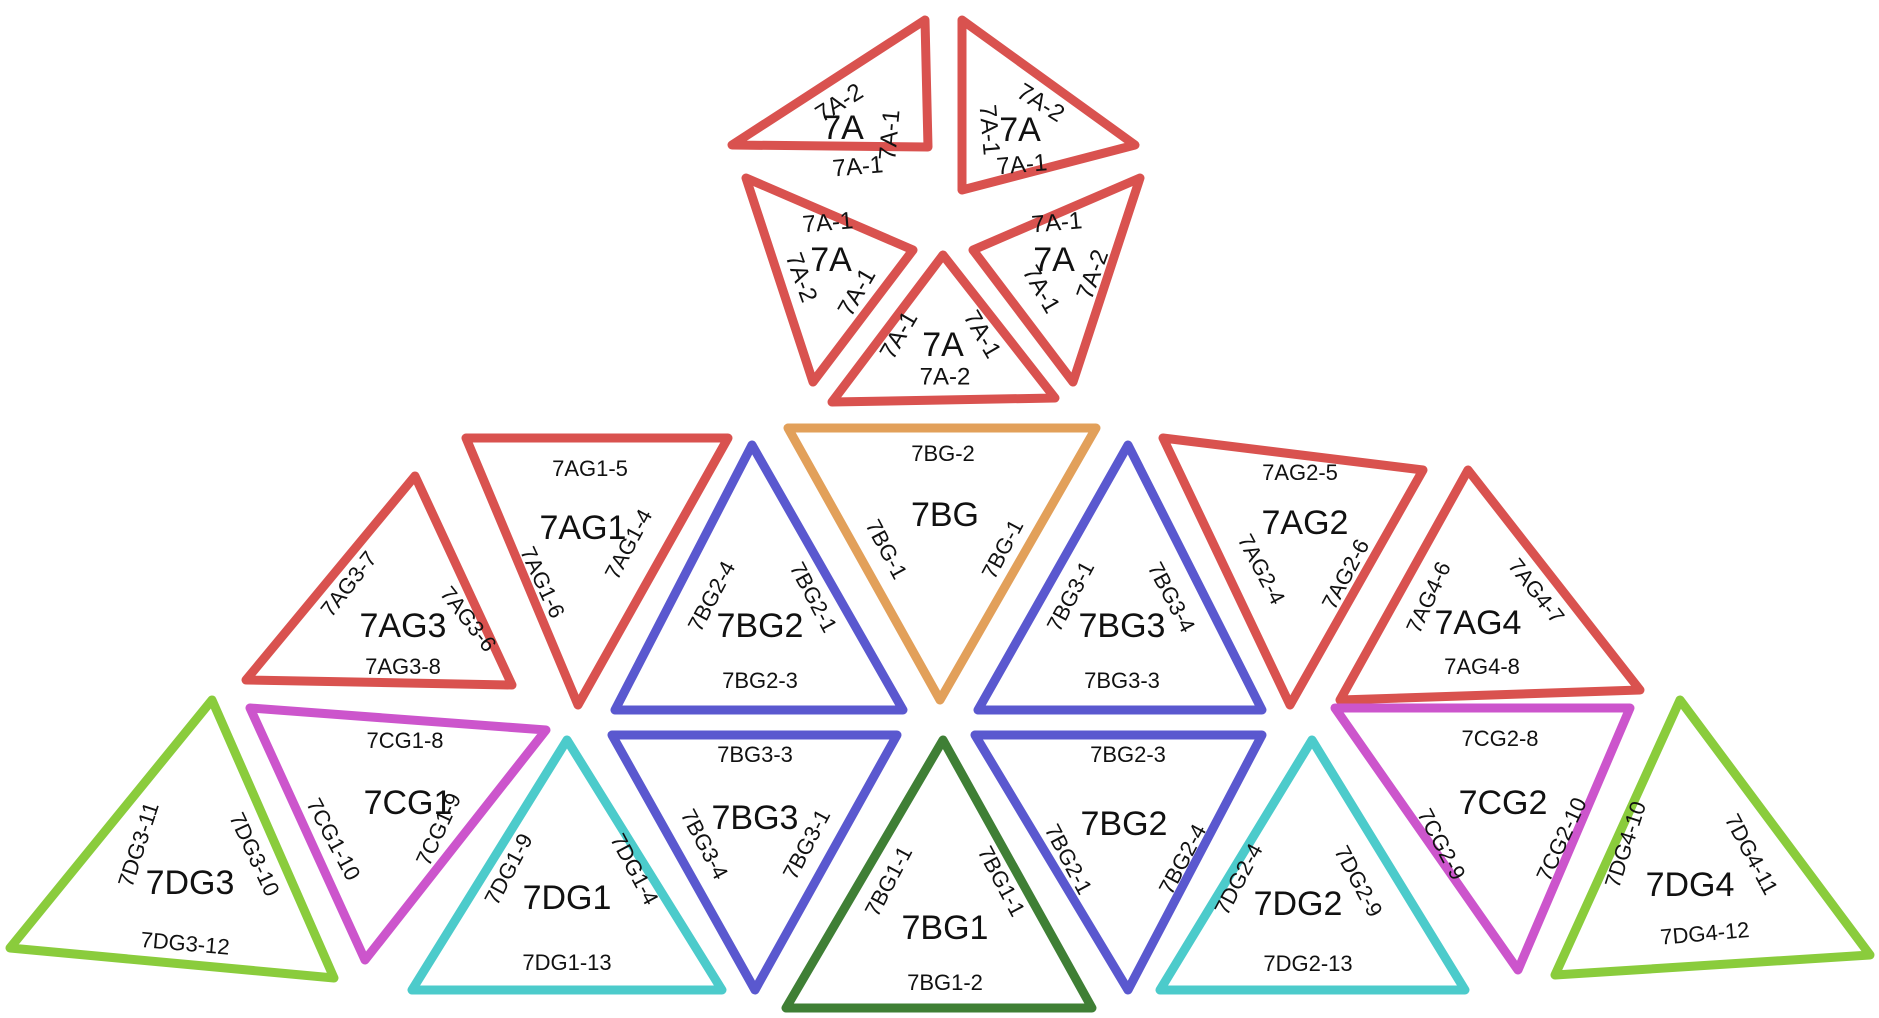 This screenshot has width=1879, height=1018. Describe the element at coordinates (567, 898) in the screenshot. I see `panel-name-label: 7DG1` at that location.